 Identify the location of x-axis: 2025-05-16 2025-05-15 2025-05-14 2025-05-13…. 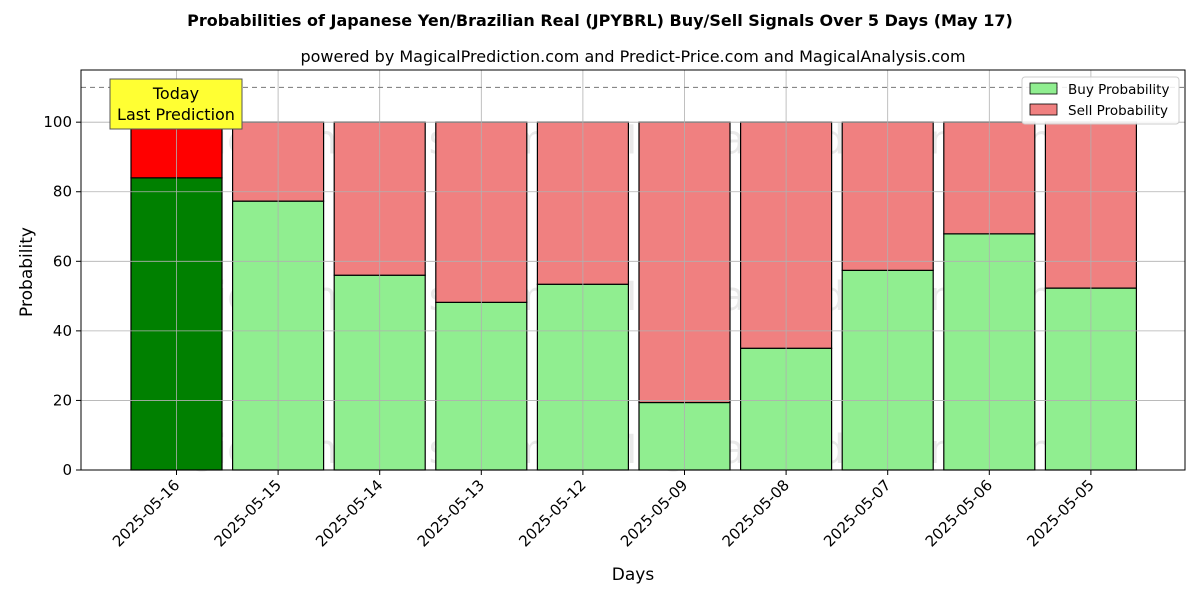
(603, 510).